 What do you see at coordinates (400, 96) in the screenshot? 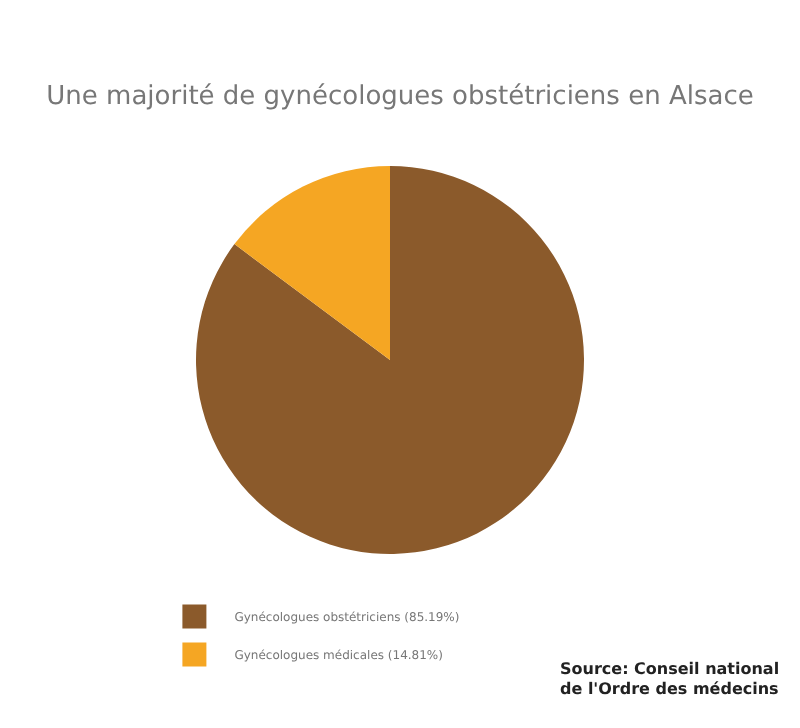
I see `chart-title: Une majorité de gynécologues obstétriciens en Alsace` at bounding box center [400, 96].